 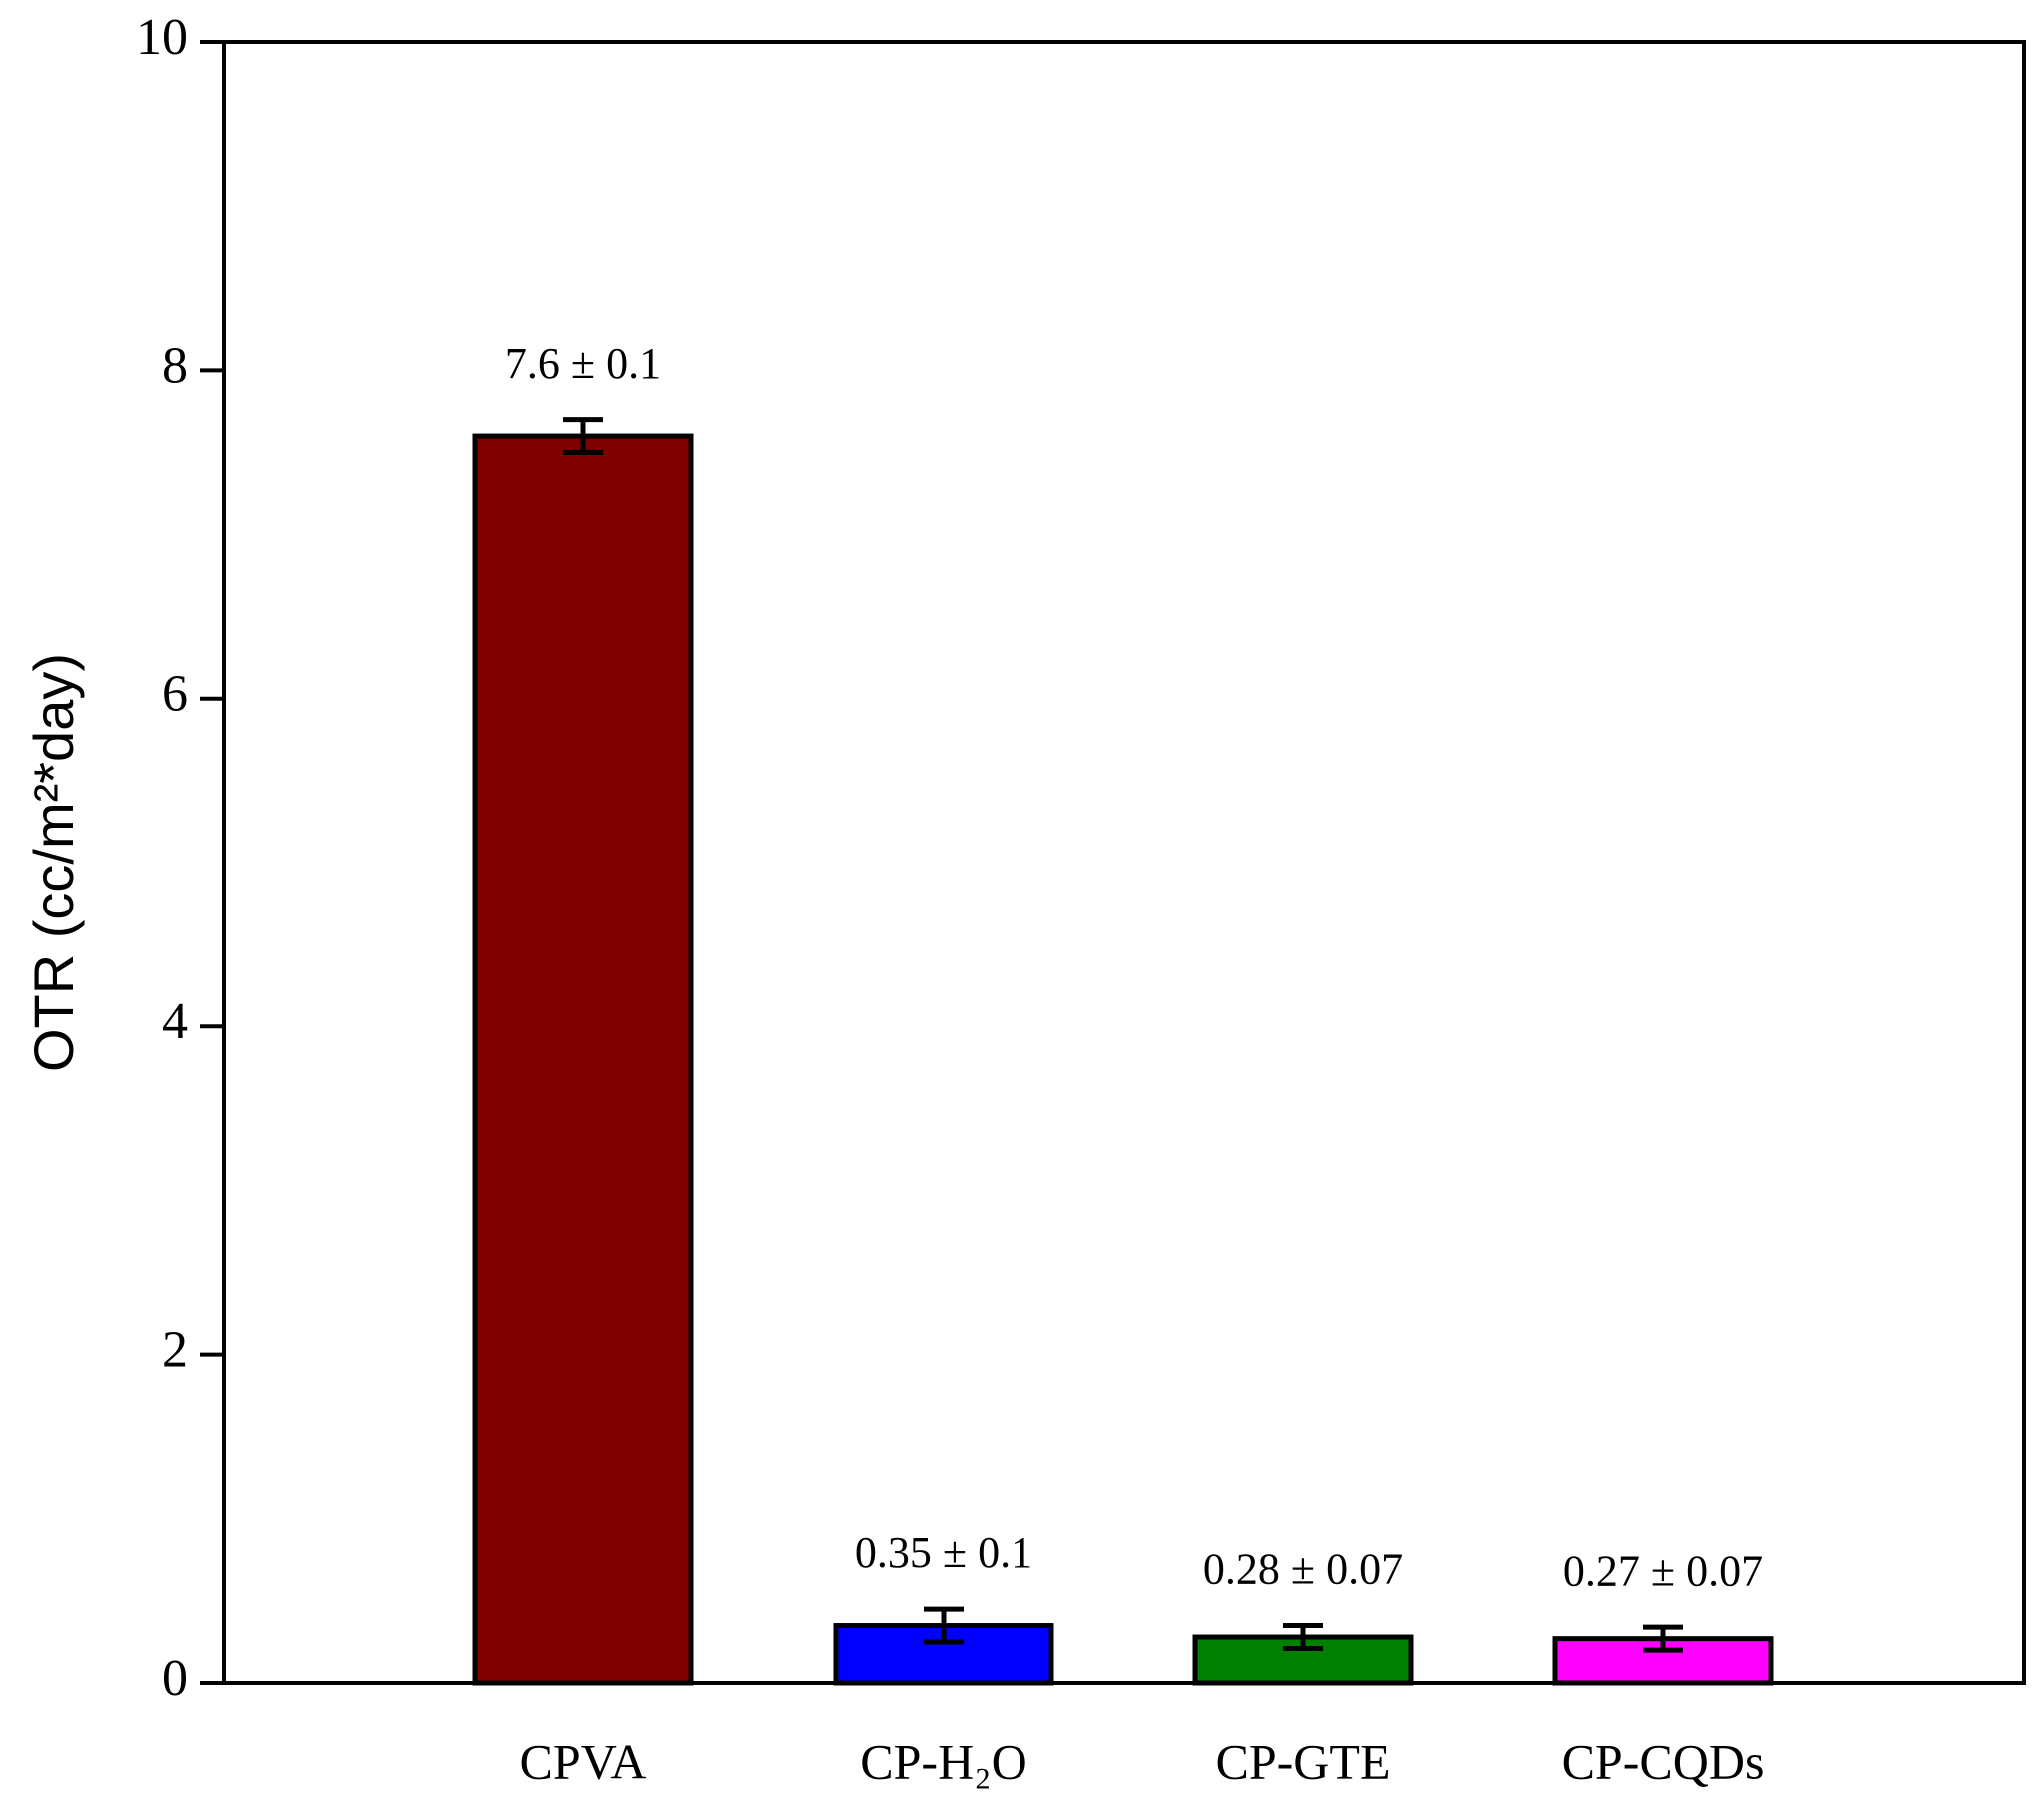 I want to click on value-label: 0.27 ± 0.07, so click(x=1663, y=1570).